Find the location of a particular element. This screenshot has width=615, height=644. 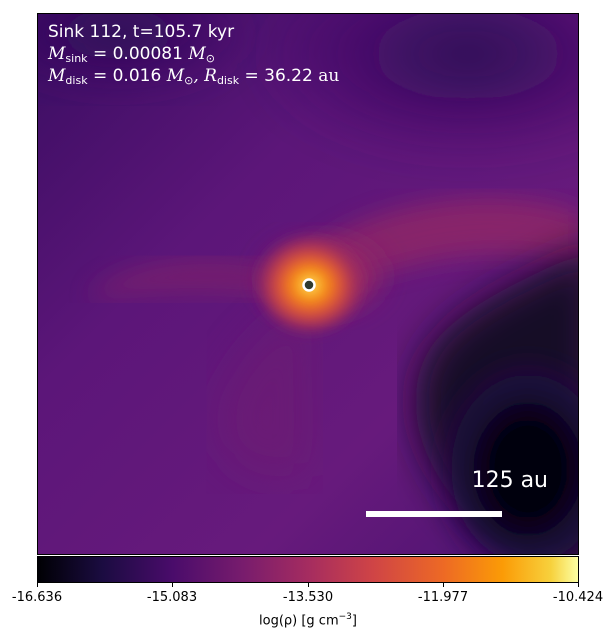

colorbar-label-exponent: −3 is located at coordinates (345, 617).